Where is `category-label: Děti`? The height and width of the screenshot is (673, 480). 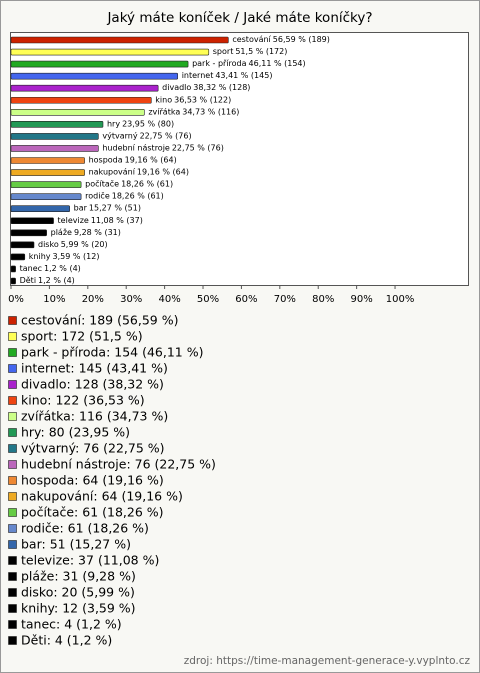 category-label: Děti is located at coordinates (28, 280).